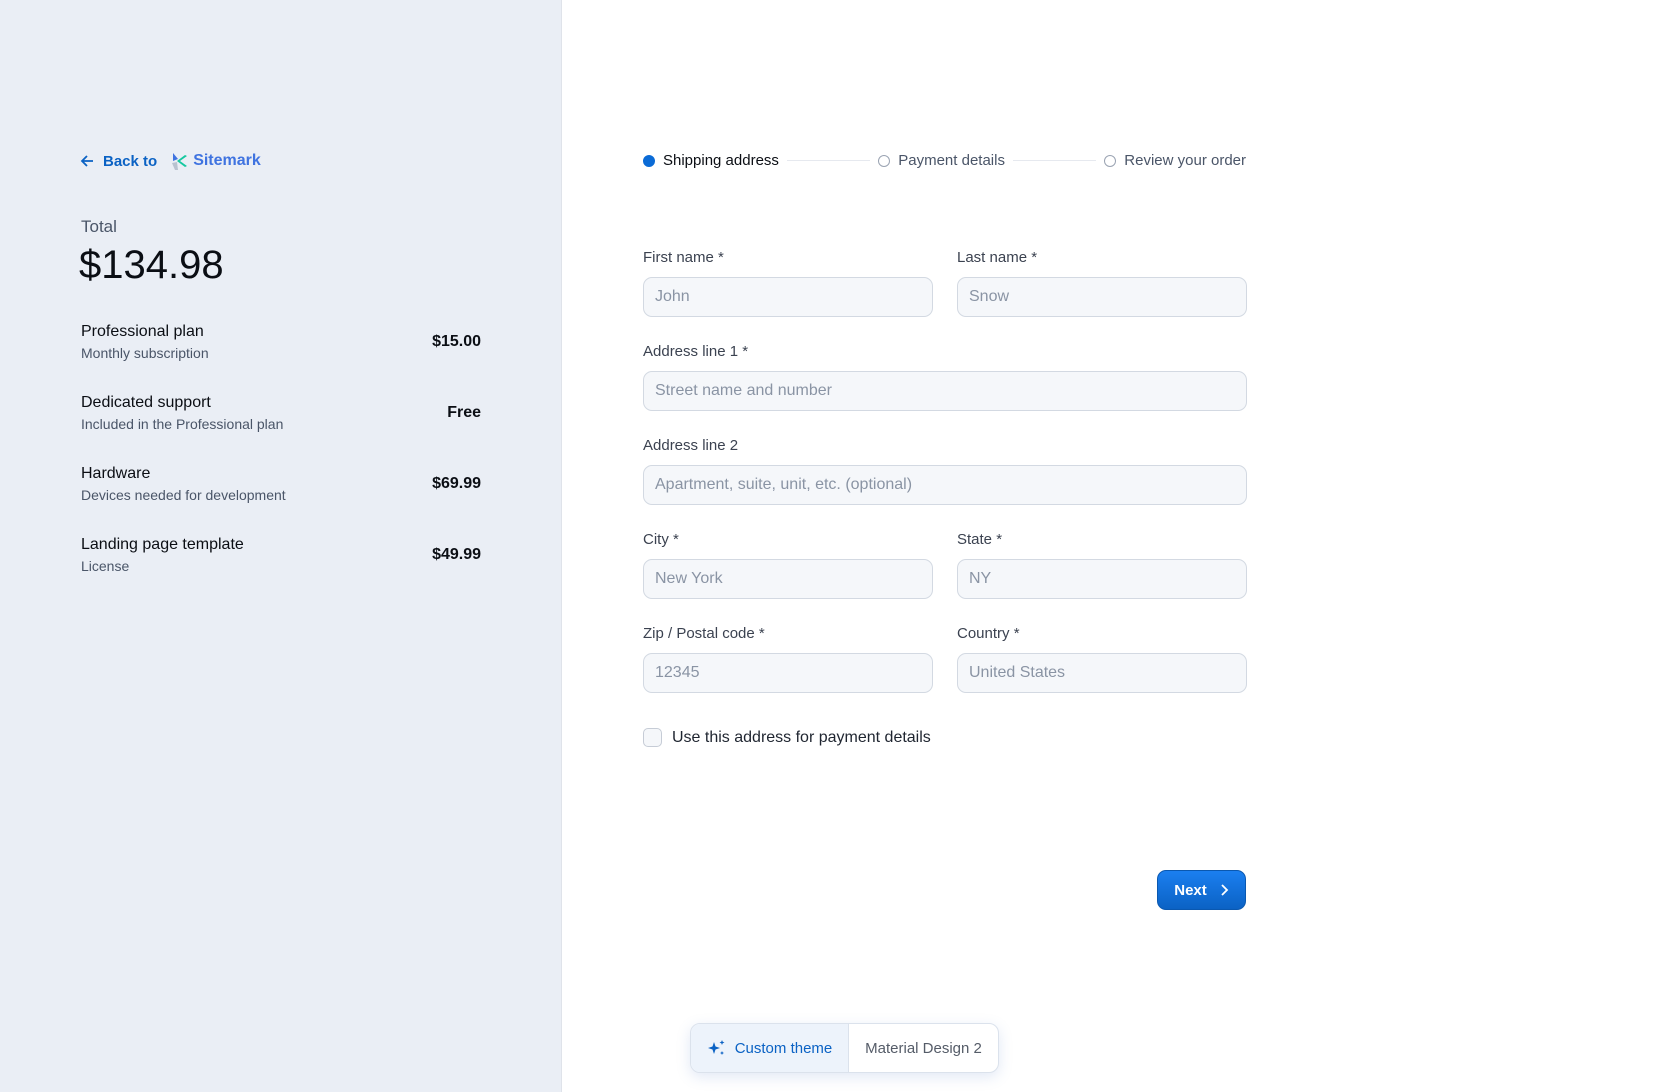 The width and height of the screenshot is (1680, 1092). I want to click on city-input, so click(788, 579).